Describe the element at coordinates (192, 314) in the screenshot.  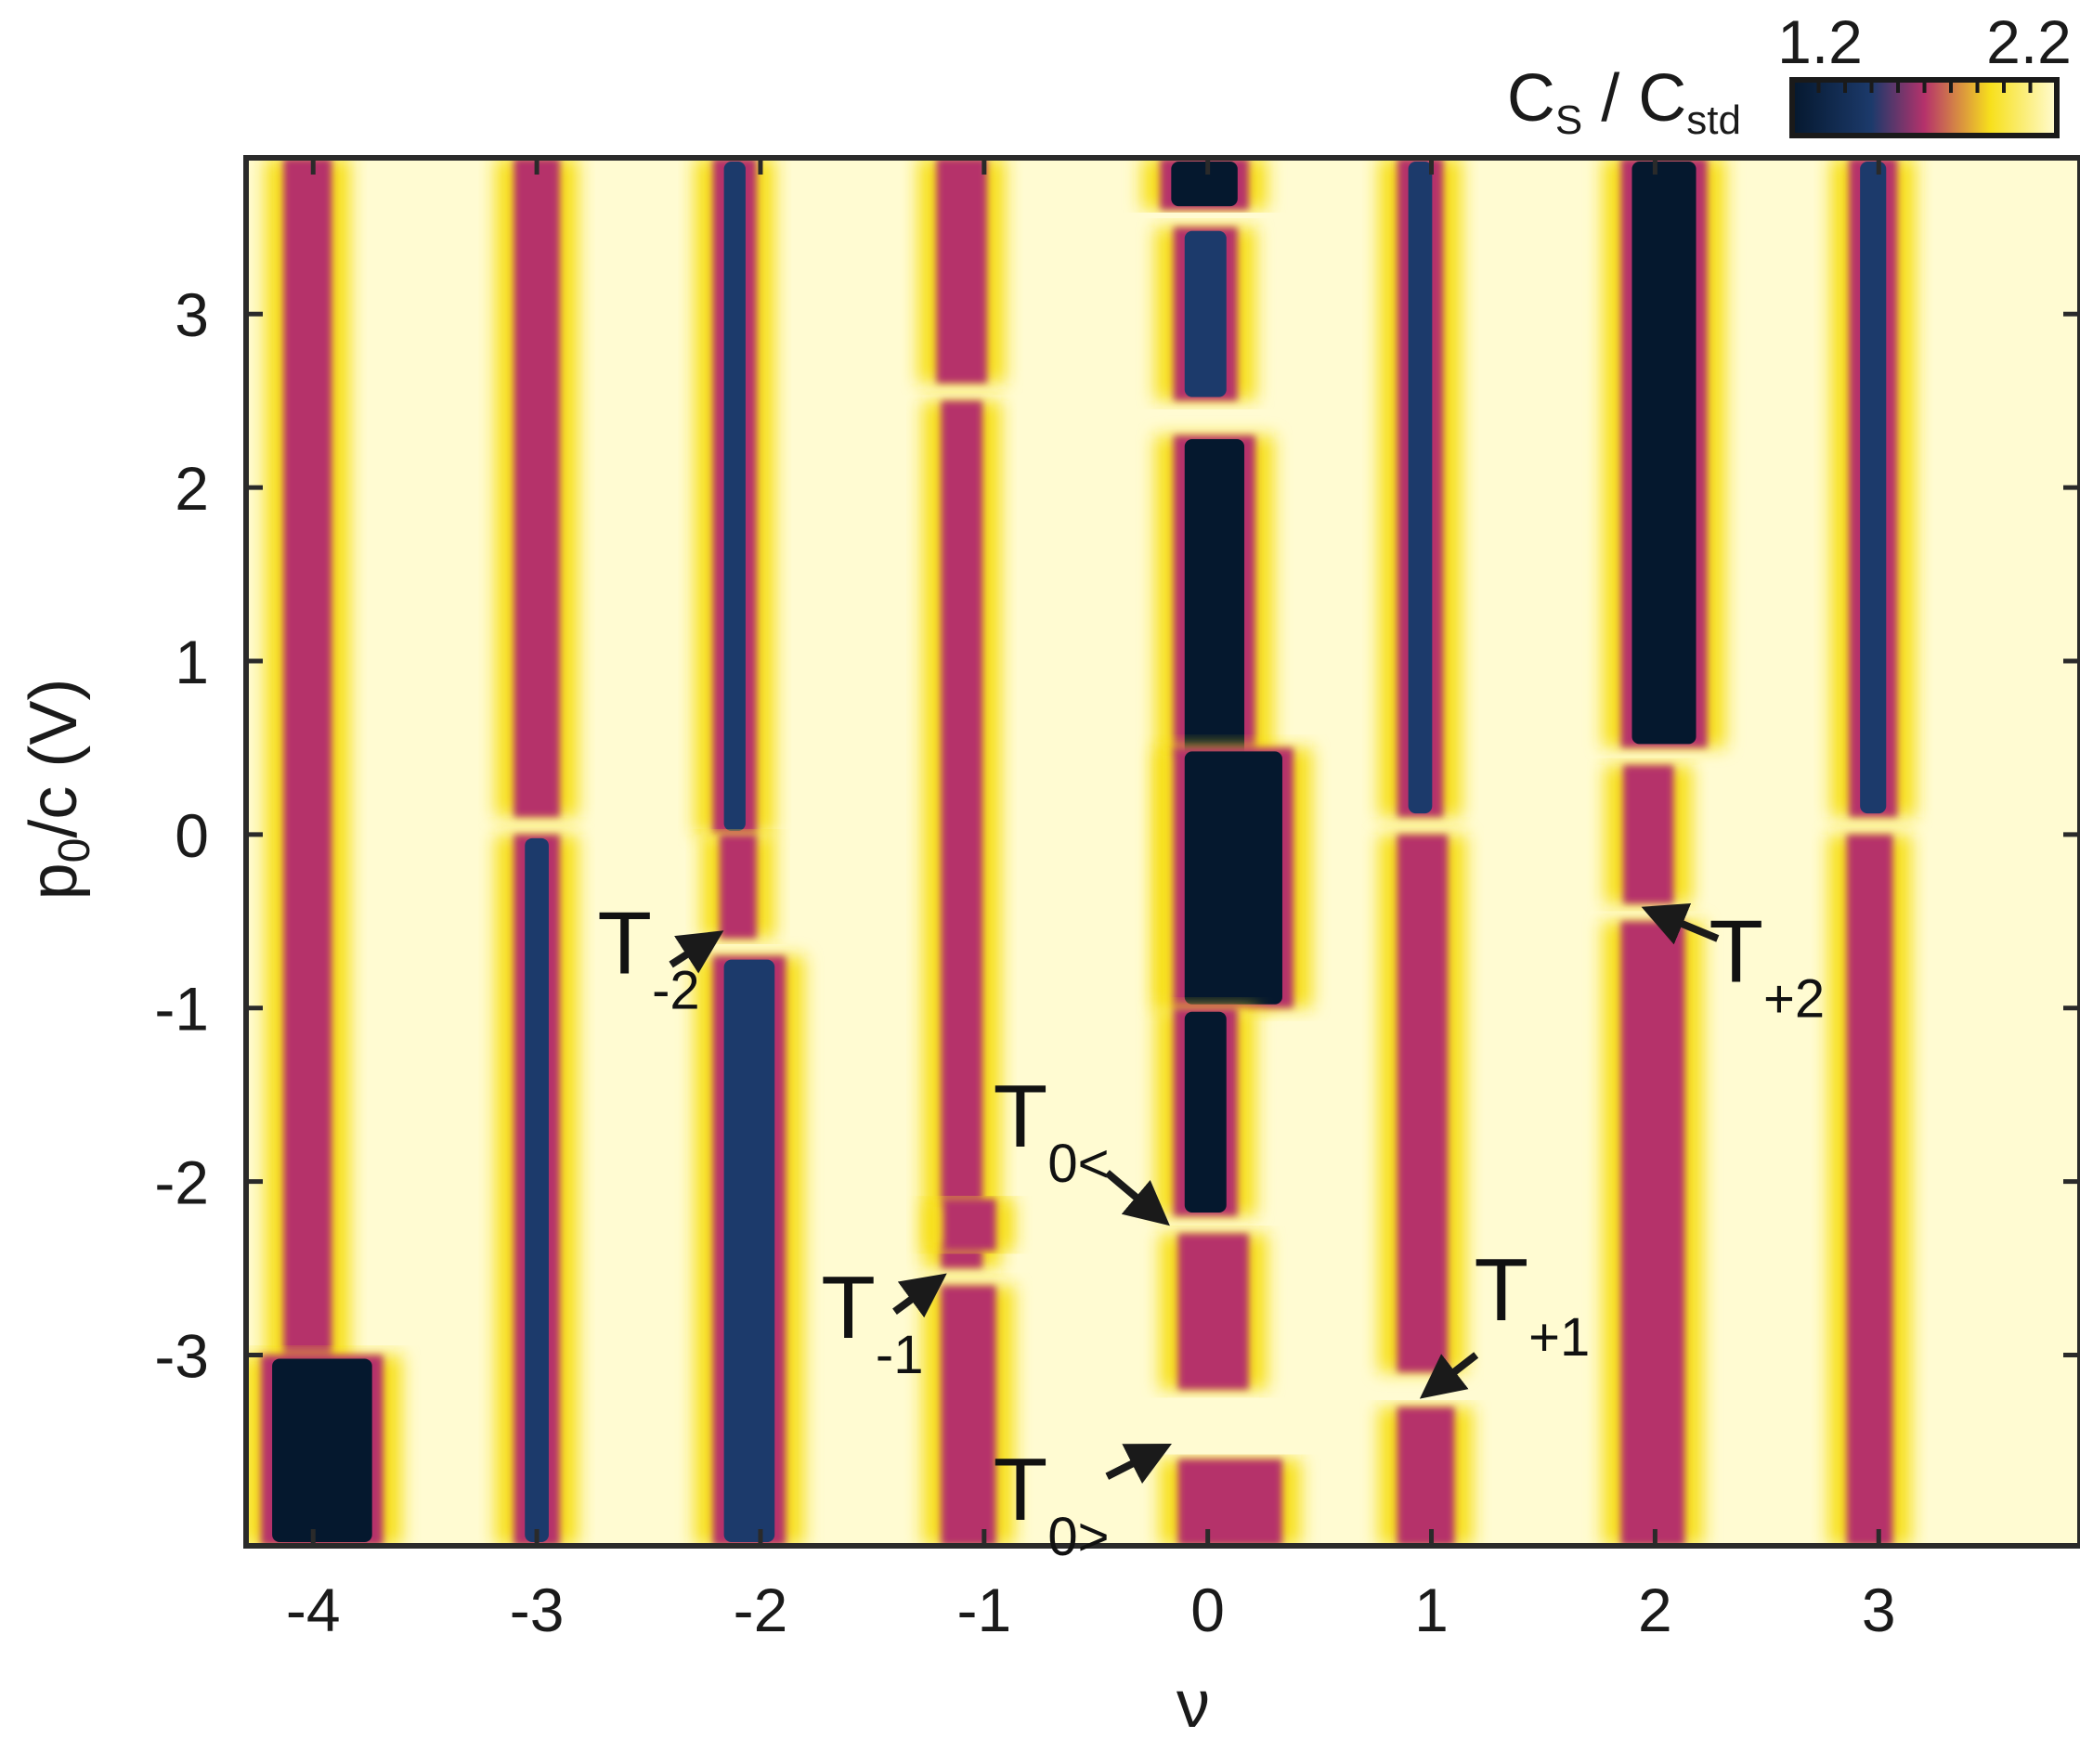
I see `y-tick-label-0: 3` at that location.